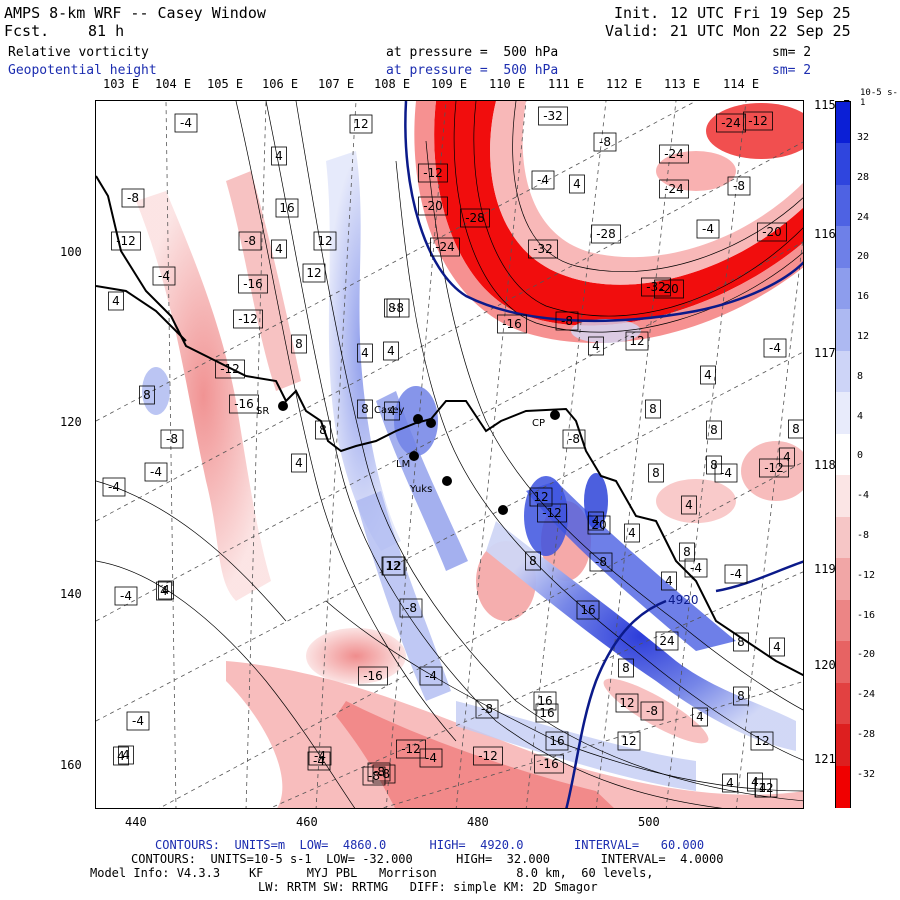  Describe the element at coordinates (280, 84) in the screenshot. I see `lon-label: 106 E` at that location.